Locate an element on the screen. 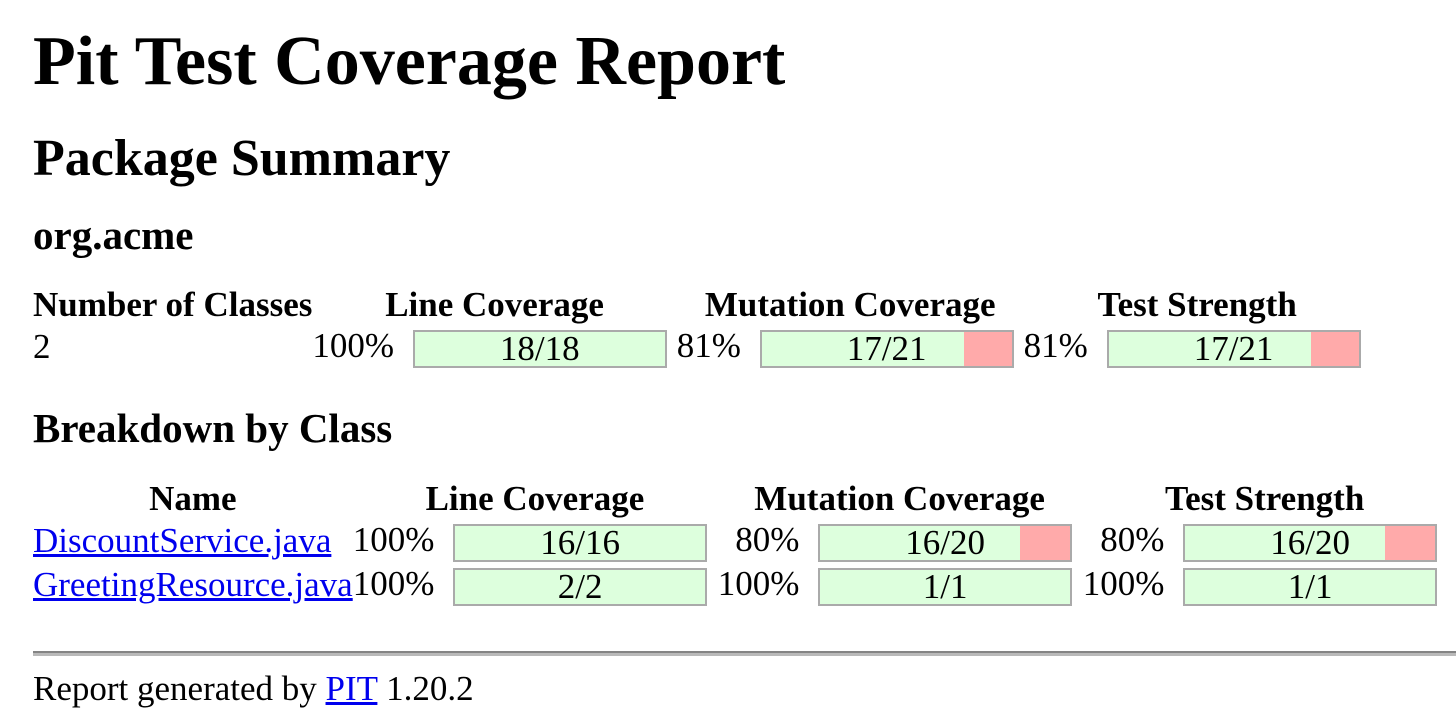  test-strength-cell: 80% 16/20 is located at coordinates (1264, 541).